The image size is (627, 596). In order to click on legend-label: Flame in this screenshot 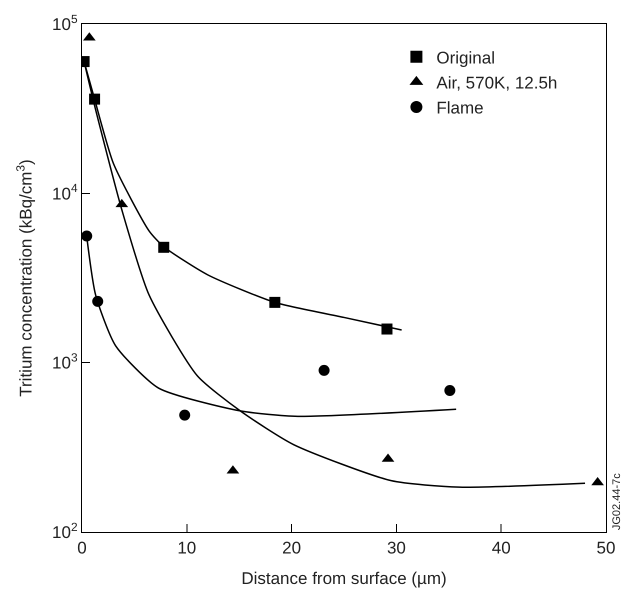, I will do `click(460, 108)`.